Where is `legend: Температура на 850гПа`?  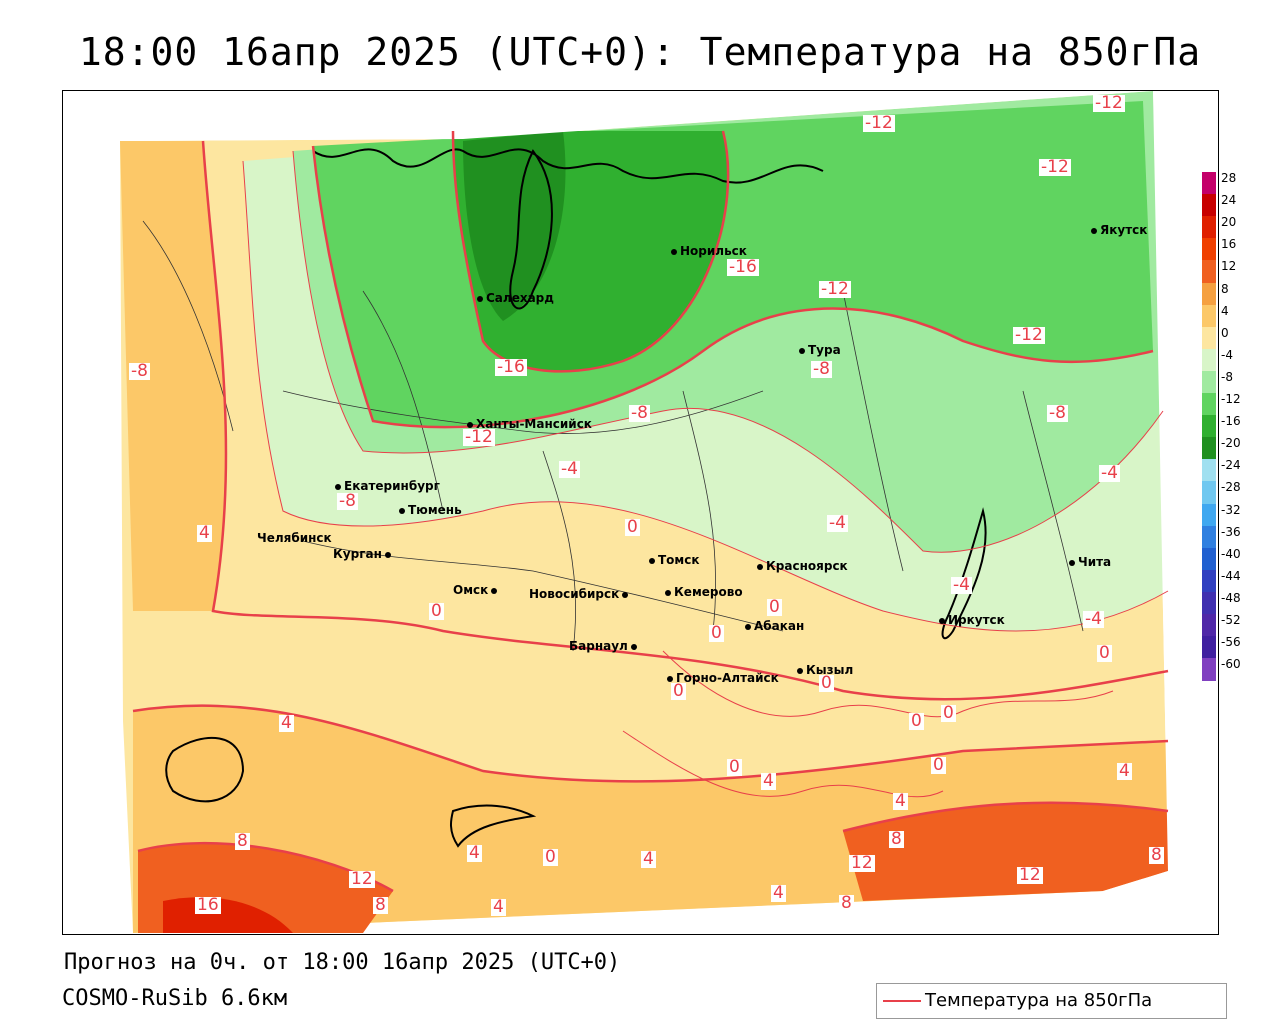
legend: Температура на 850гПа is located at coordinates (1051, 1001).